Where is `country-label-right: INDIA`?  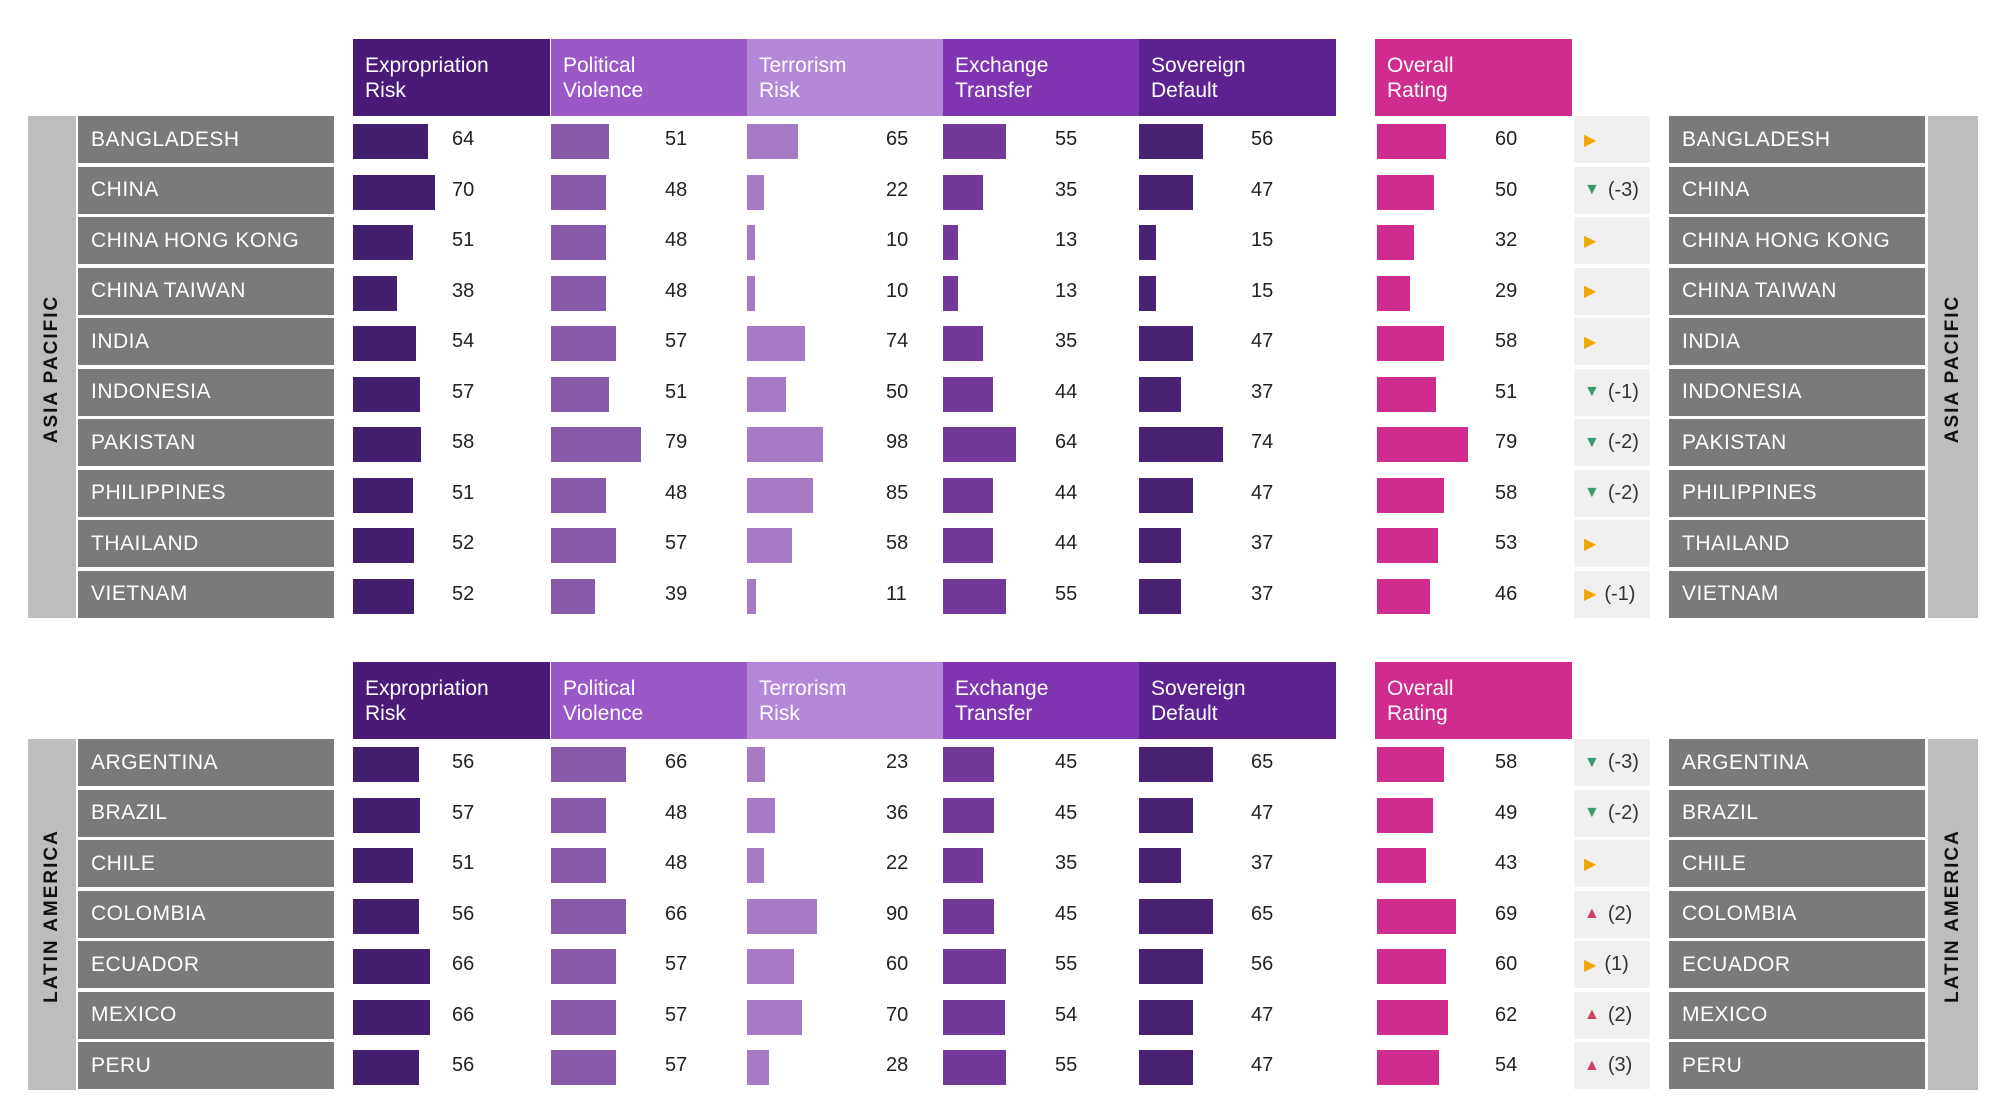
country-label-right: INDIA is located at coordinates (1797, 341).